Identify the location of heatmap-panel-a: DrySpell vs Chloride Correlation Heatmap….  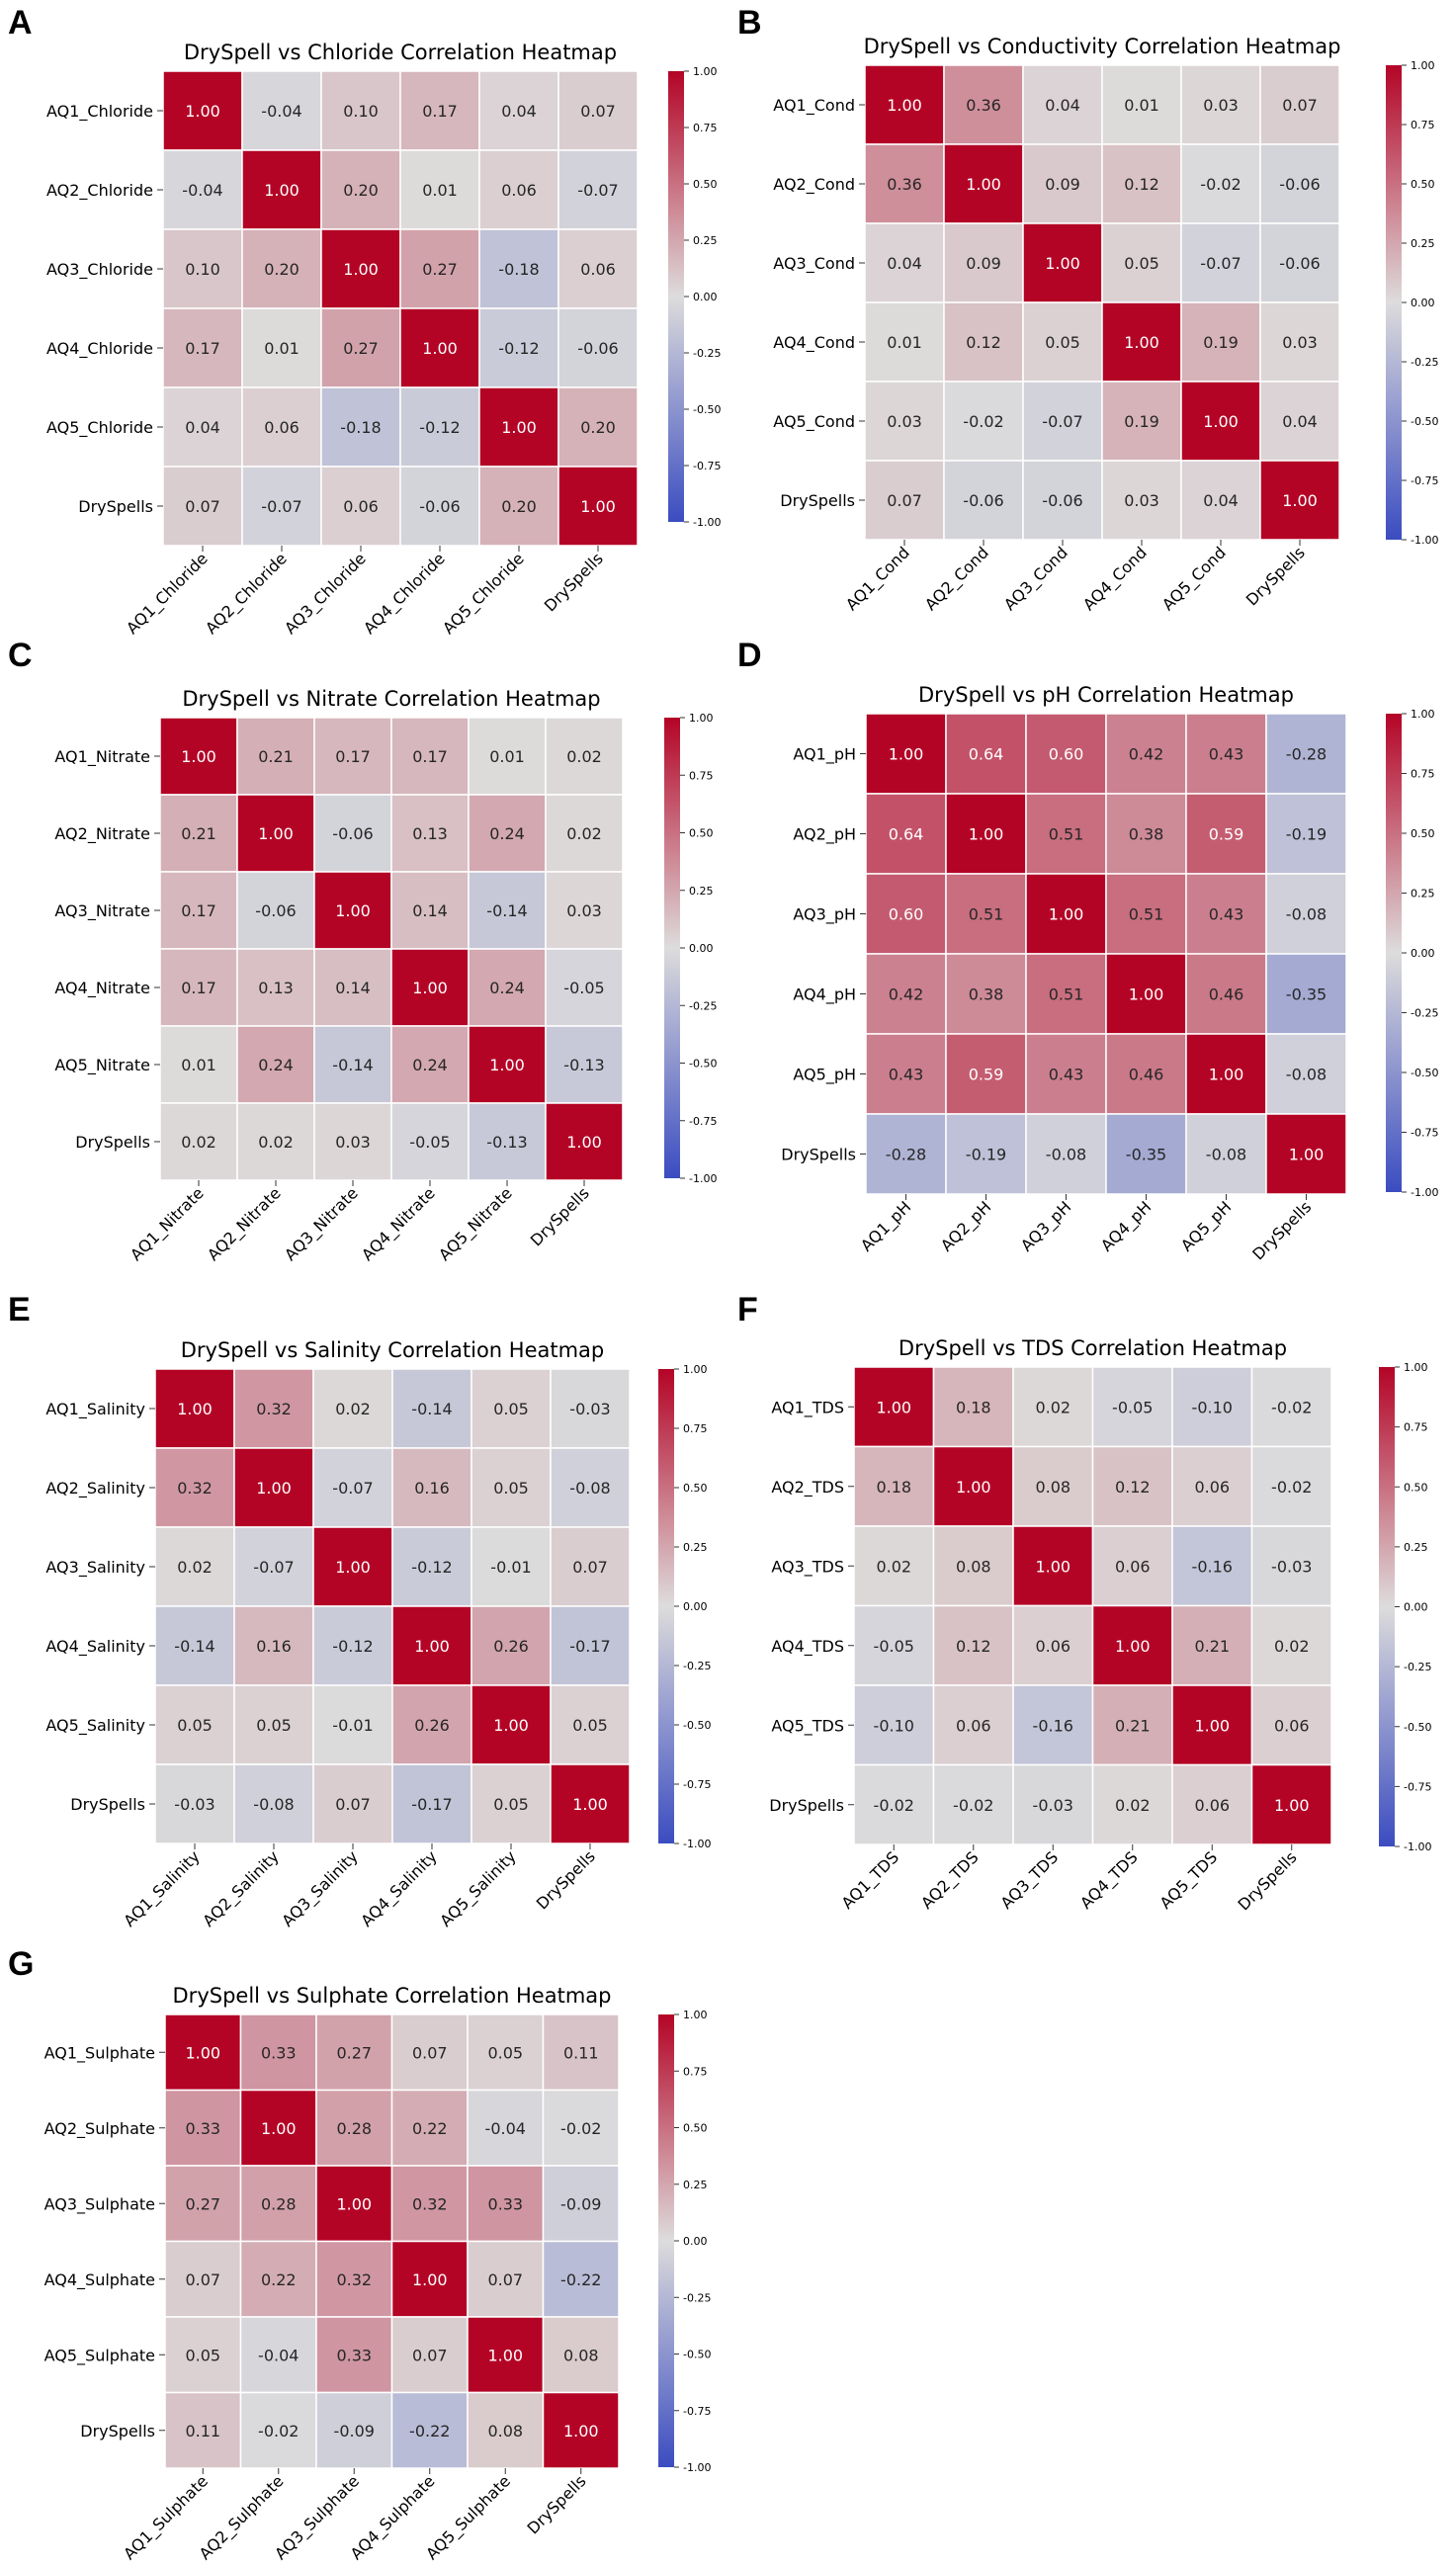
(383, 340).